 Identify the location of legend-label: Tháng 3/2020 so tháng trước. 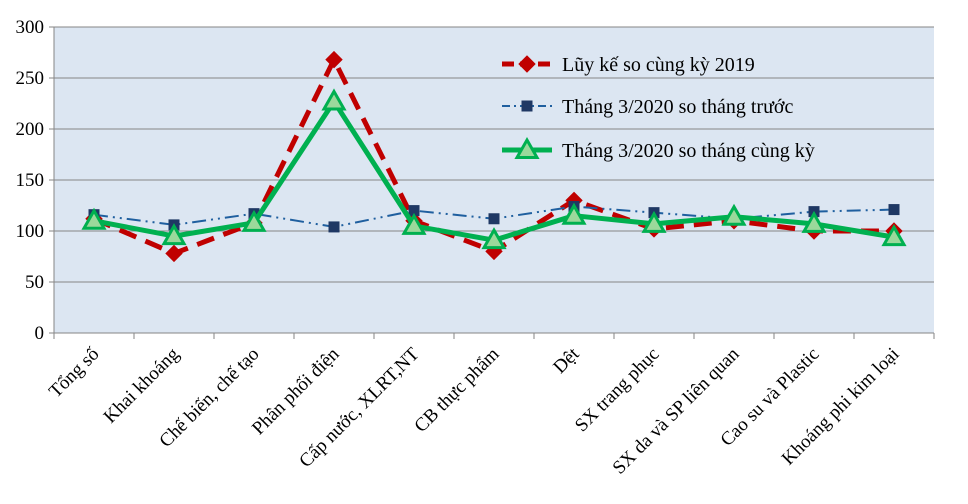
(678, 107).